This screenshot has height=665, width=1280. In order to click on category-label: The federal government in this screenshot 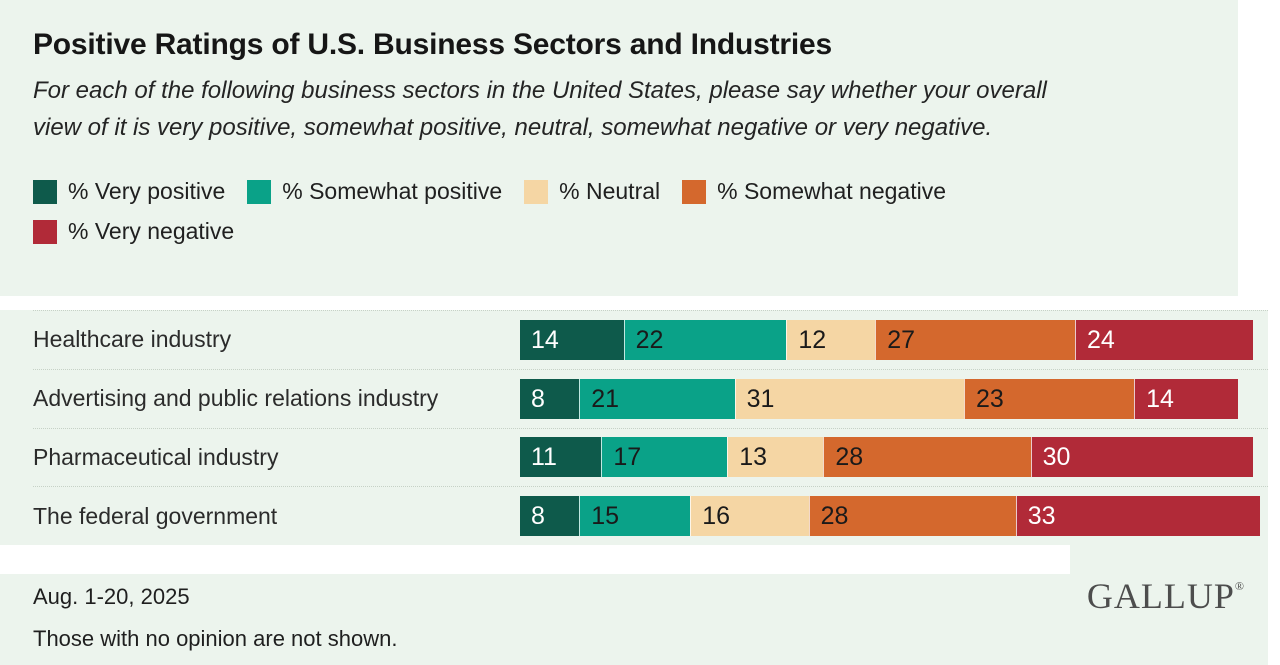, I will do `click(155, 515)`.